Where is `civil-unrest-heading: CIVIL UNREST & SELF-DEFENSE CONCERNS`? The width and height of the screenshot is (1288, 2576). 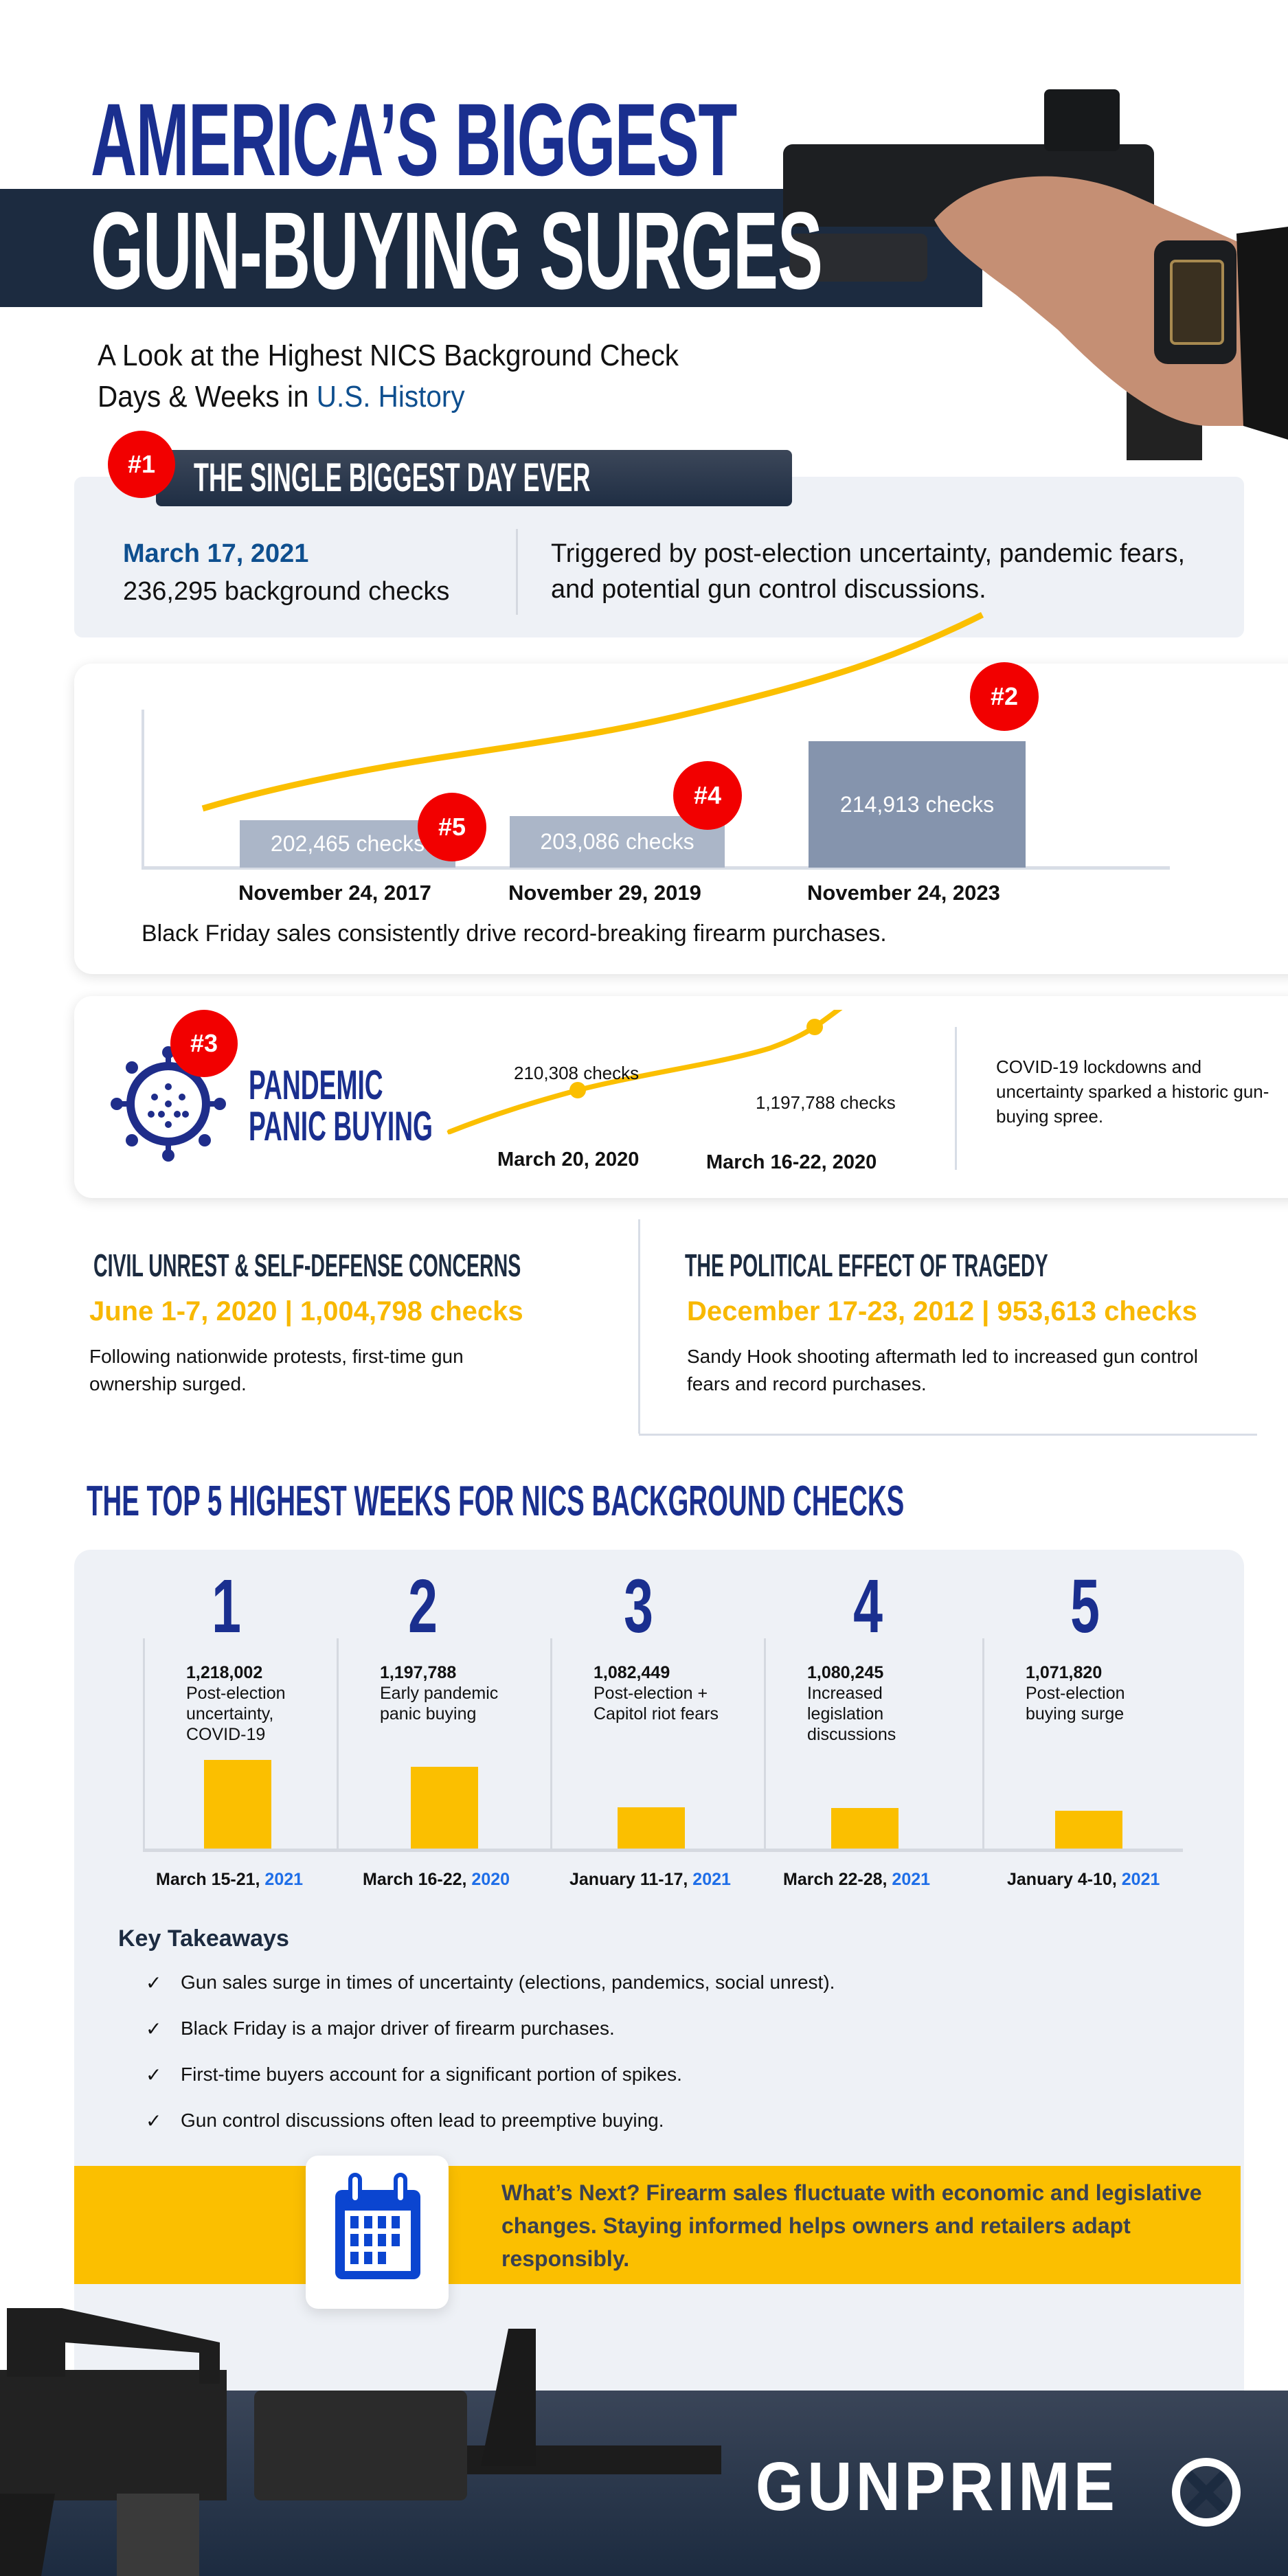
civil-unrest-heading: CIVIL UNREST & SELF-DEFENSE CONCERNS is located at coordinates (438, 1265).